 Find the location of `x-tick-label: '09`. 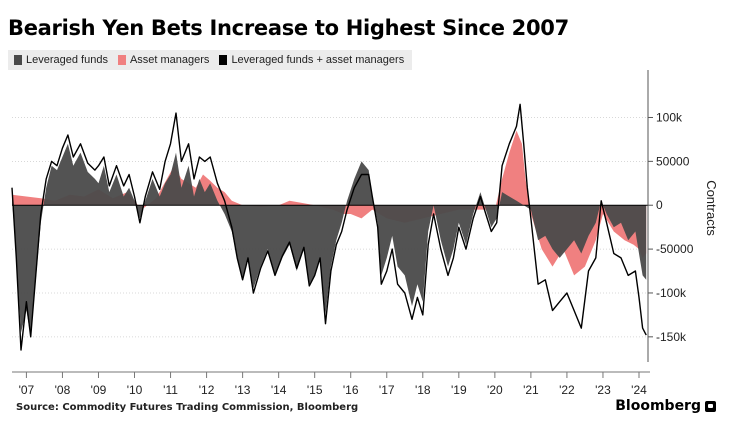

x-tick-label: '09 is located at coordinates (99, 390).